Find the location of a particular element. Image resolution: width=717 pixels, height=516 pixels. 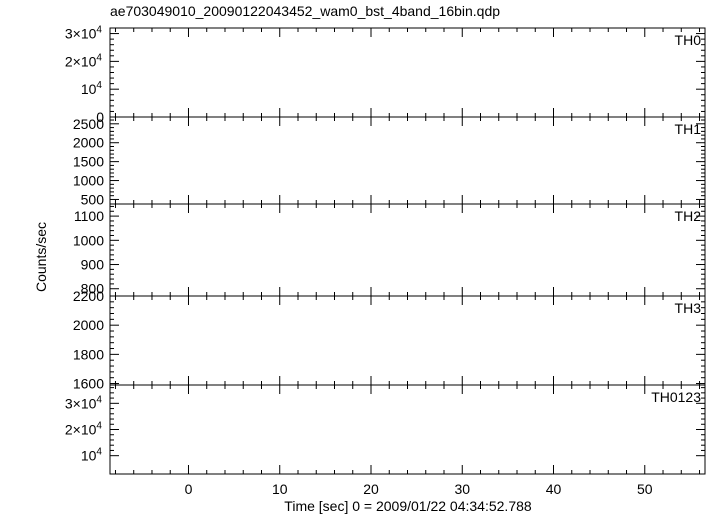

x-tick-label: 50 is located at coordinates (645, 489).